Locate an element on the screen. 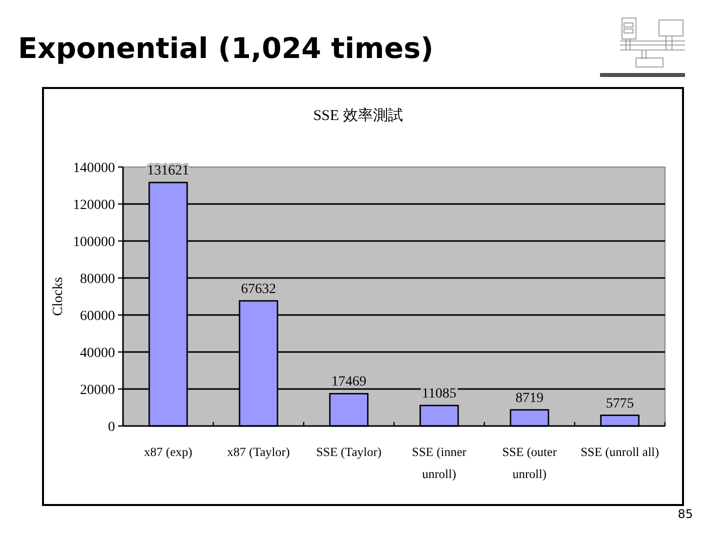 Image resolution: width=720 pixels, height=540 pixels. x-tick-label: x87 (exp) is located at coordinates (168, 452).